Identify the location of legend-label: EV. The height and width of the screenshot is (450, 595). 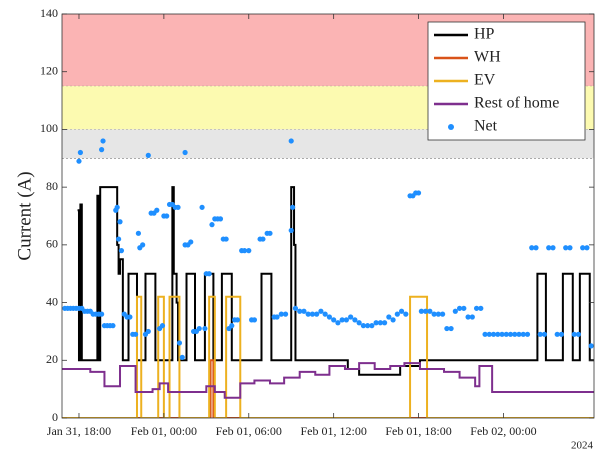
(485, 80).